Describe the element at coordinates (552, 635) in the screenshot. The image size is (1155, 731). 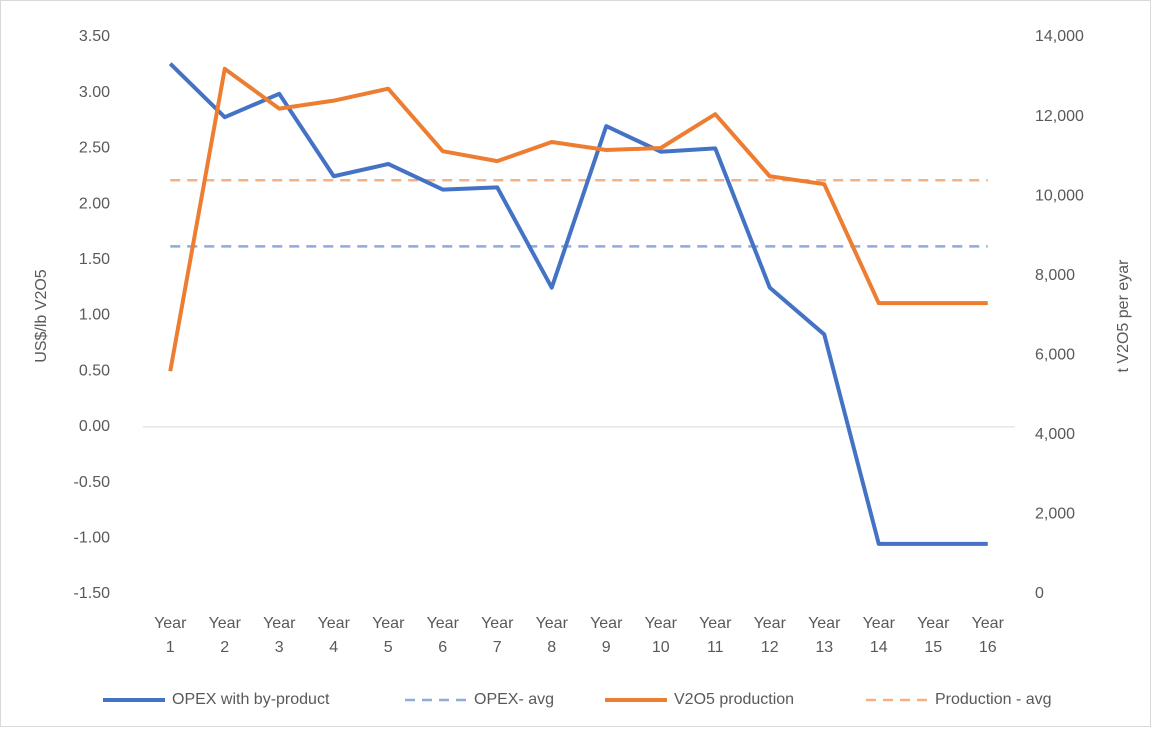
I see `x-tick-label: Year 8` at that location.